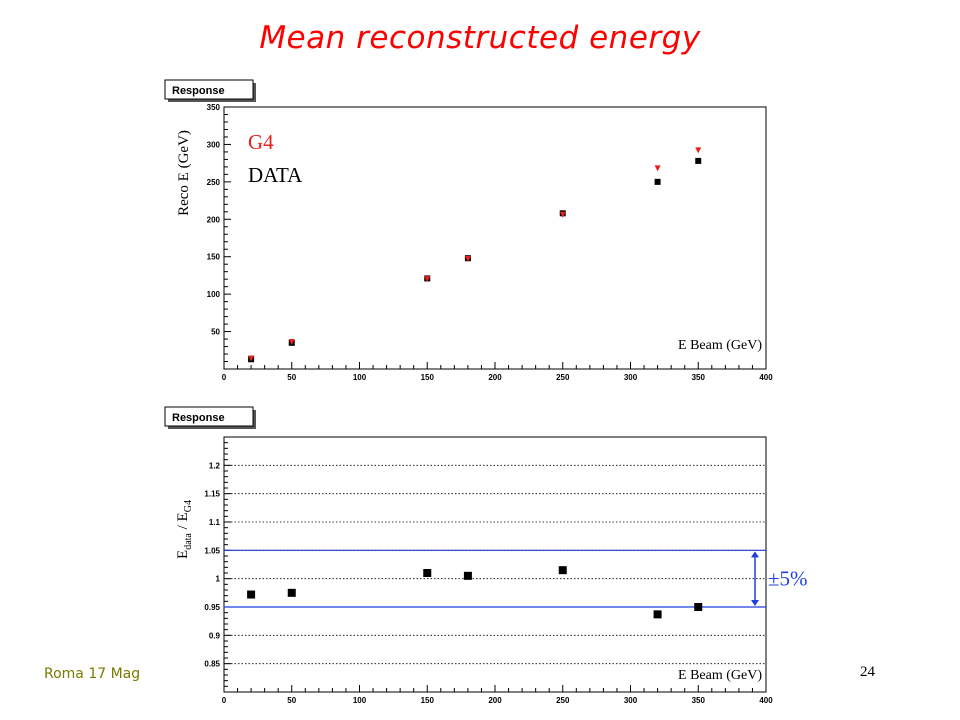  I want to click on top-y-tick-label: 350, so click(214, 107).